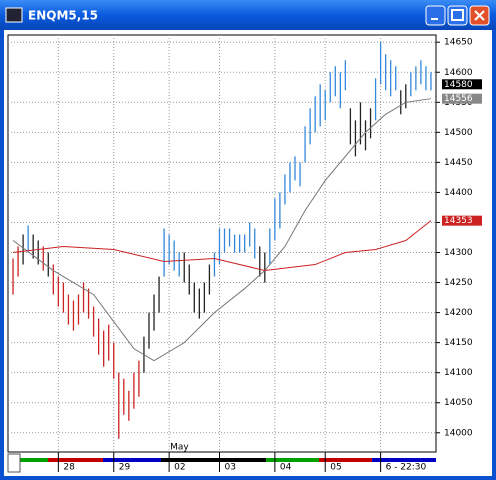  What do you see at coordinates (458, 221) in the screenshot?
I see `price-label: 14353` at bounding box center [458, 221].